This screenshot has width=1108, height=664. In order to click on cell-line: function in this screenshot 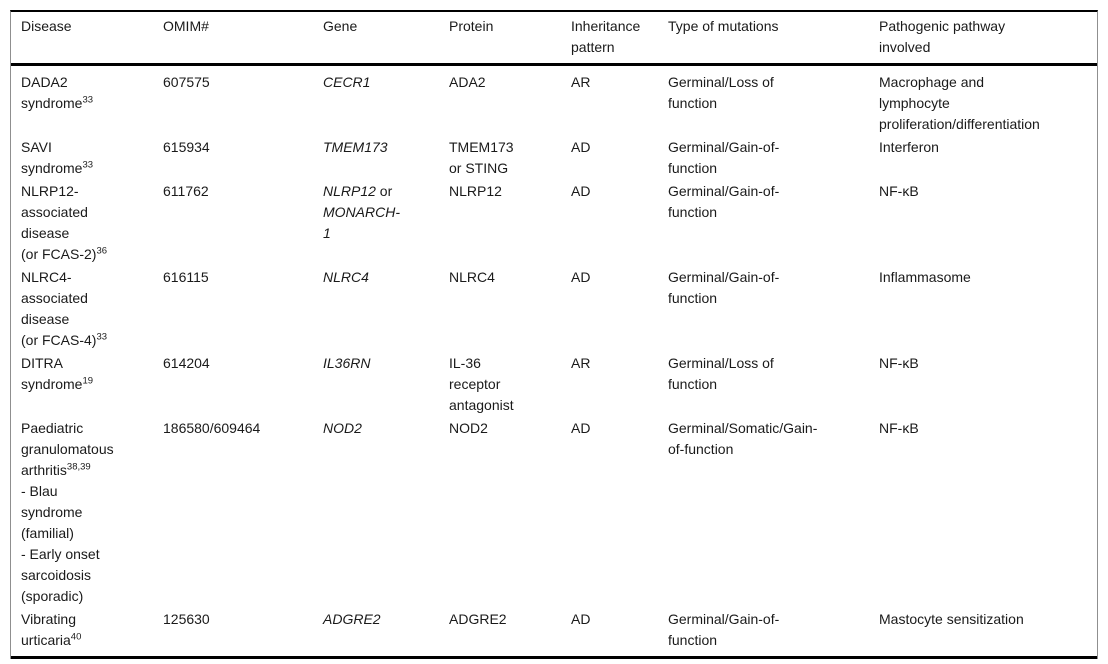, I will do `click(767, 103)`.